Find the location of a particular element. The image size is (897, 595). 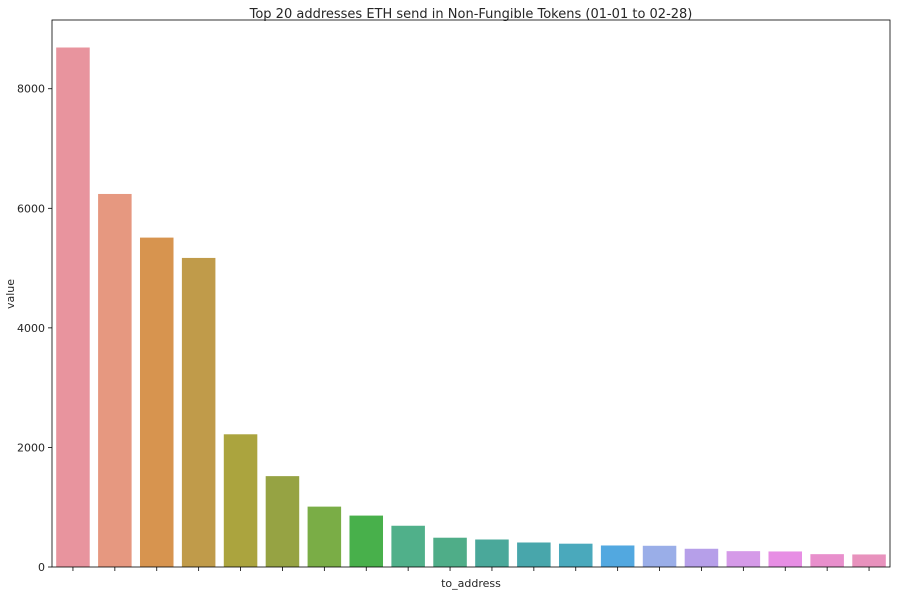

y-tick-label-8000: 8000 is located at coordinates (31, 89).